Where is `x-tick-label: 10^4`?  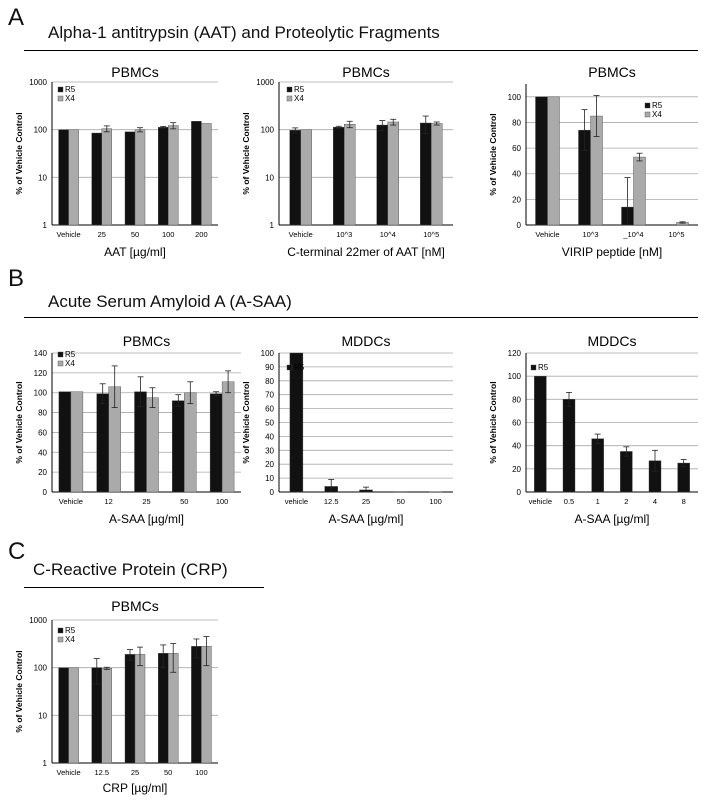
x-tick-label: 10^4 is located at coordinates (388, 234).